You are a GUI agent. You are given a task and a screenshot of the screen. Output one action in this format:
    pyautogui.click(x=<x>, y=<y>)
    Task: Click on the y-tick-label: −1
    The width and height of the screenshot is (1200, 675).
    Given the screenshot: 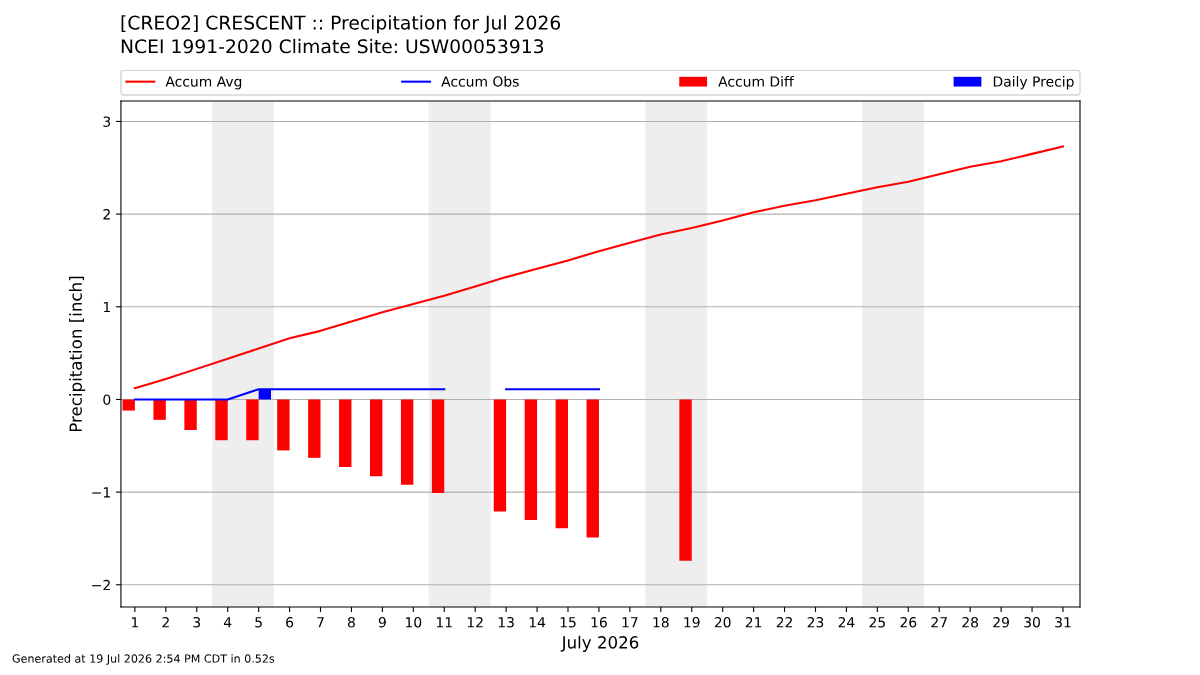 What is the action you would take?
    pyautogui.click(x=101, y=492)
    